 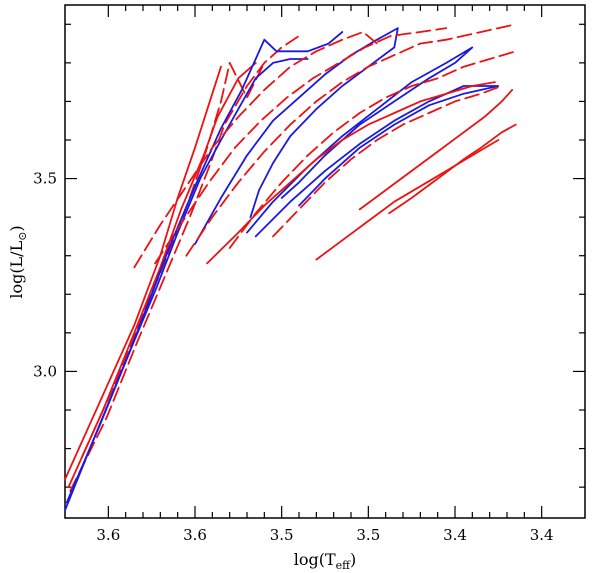 What do you see at coordinates (353, 559) in the screenshot?
I see `x-axis-title-close: )` at bounding box center [353, 559].